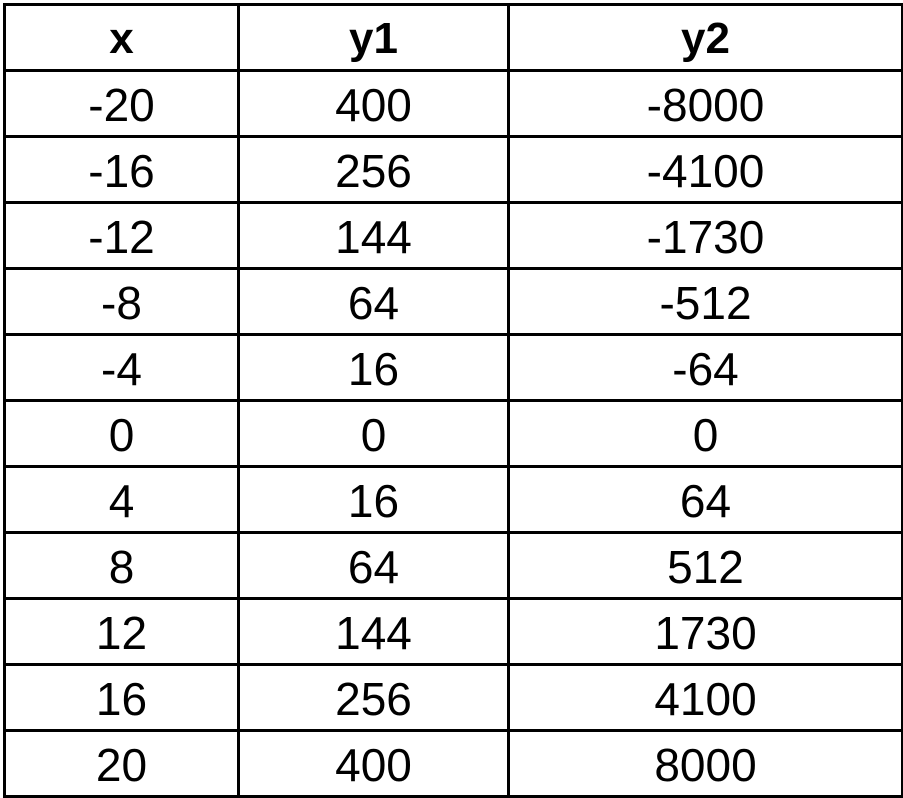 Image resolution: width=903 pixels, height=798 pixels. I want to click on table-row: -4 16 -64, so click(453, 367).